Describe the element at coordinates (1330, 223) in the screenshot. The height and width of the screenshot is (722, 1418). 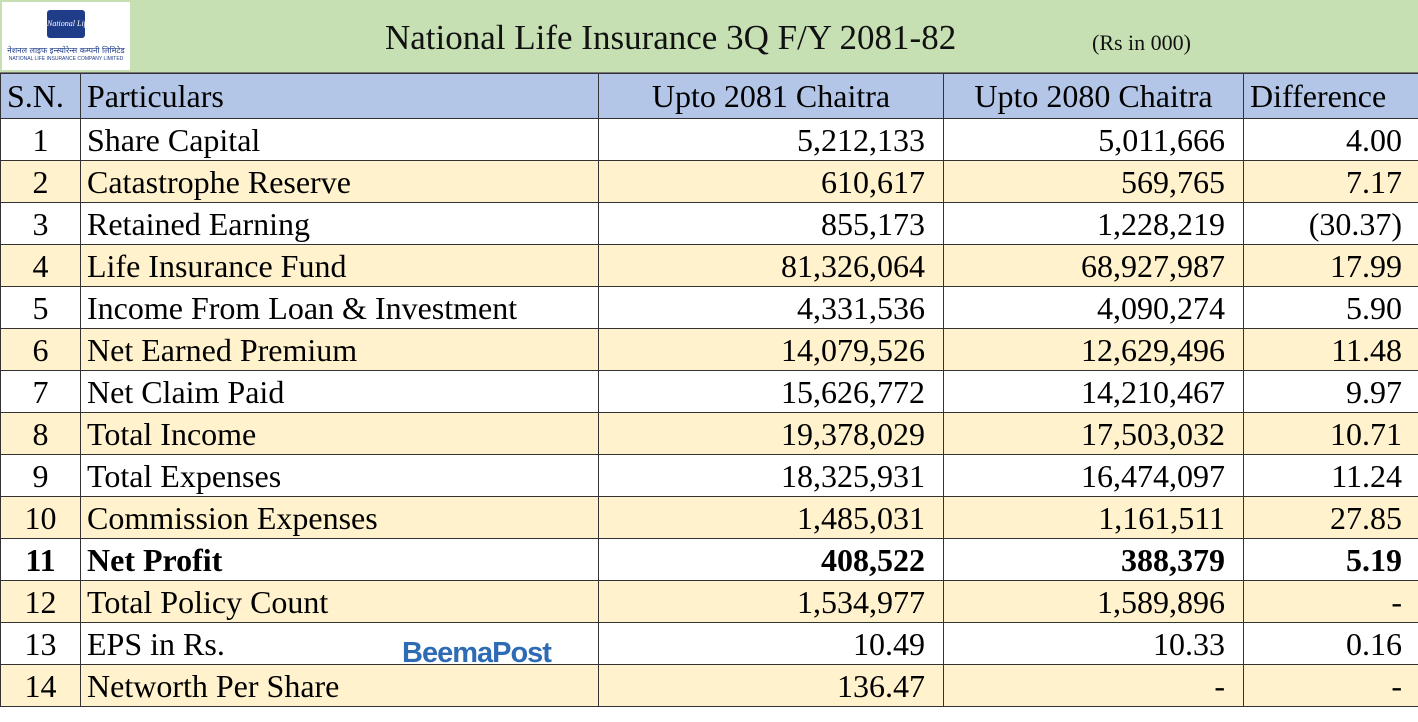
I see `table-cell: (30.37)` at that location.